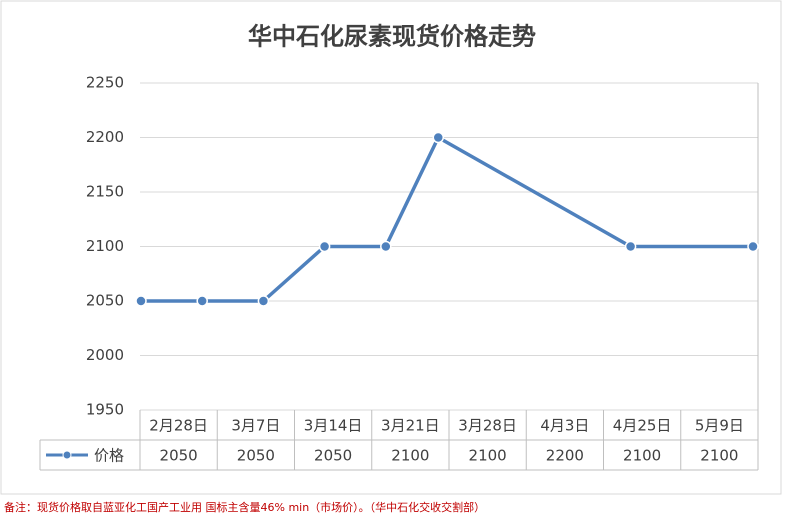 The width and height of the screenshot is (785, 517). I want to click on legend-marker, so click(67, 455).